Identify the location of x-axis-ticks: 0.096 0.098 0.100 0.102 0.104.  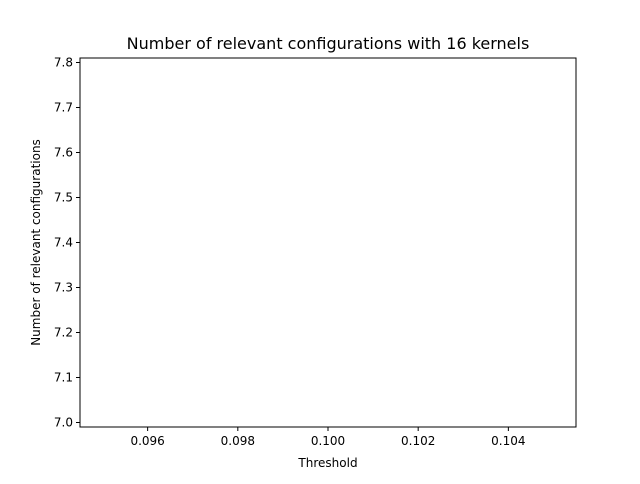
(328, 437).